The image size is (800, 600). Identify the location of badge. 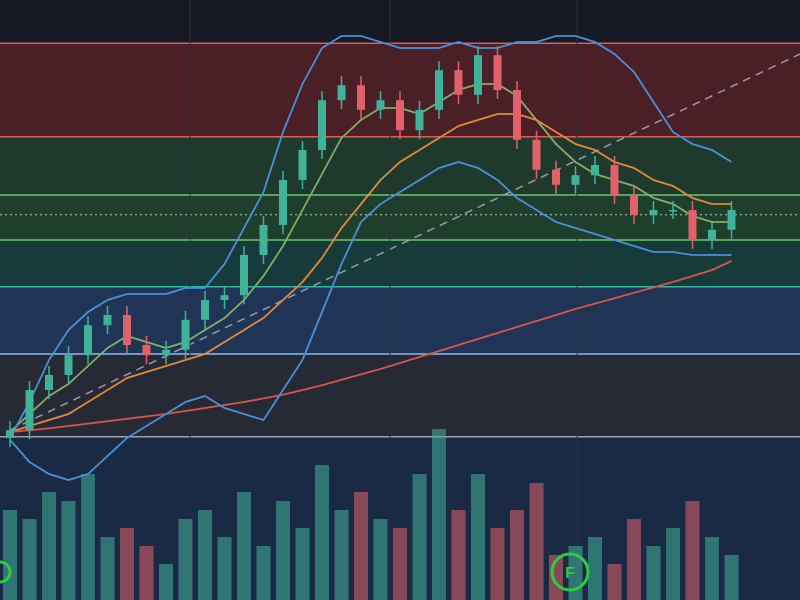
(570, 572).